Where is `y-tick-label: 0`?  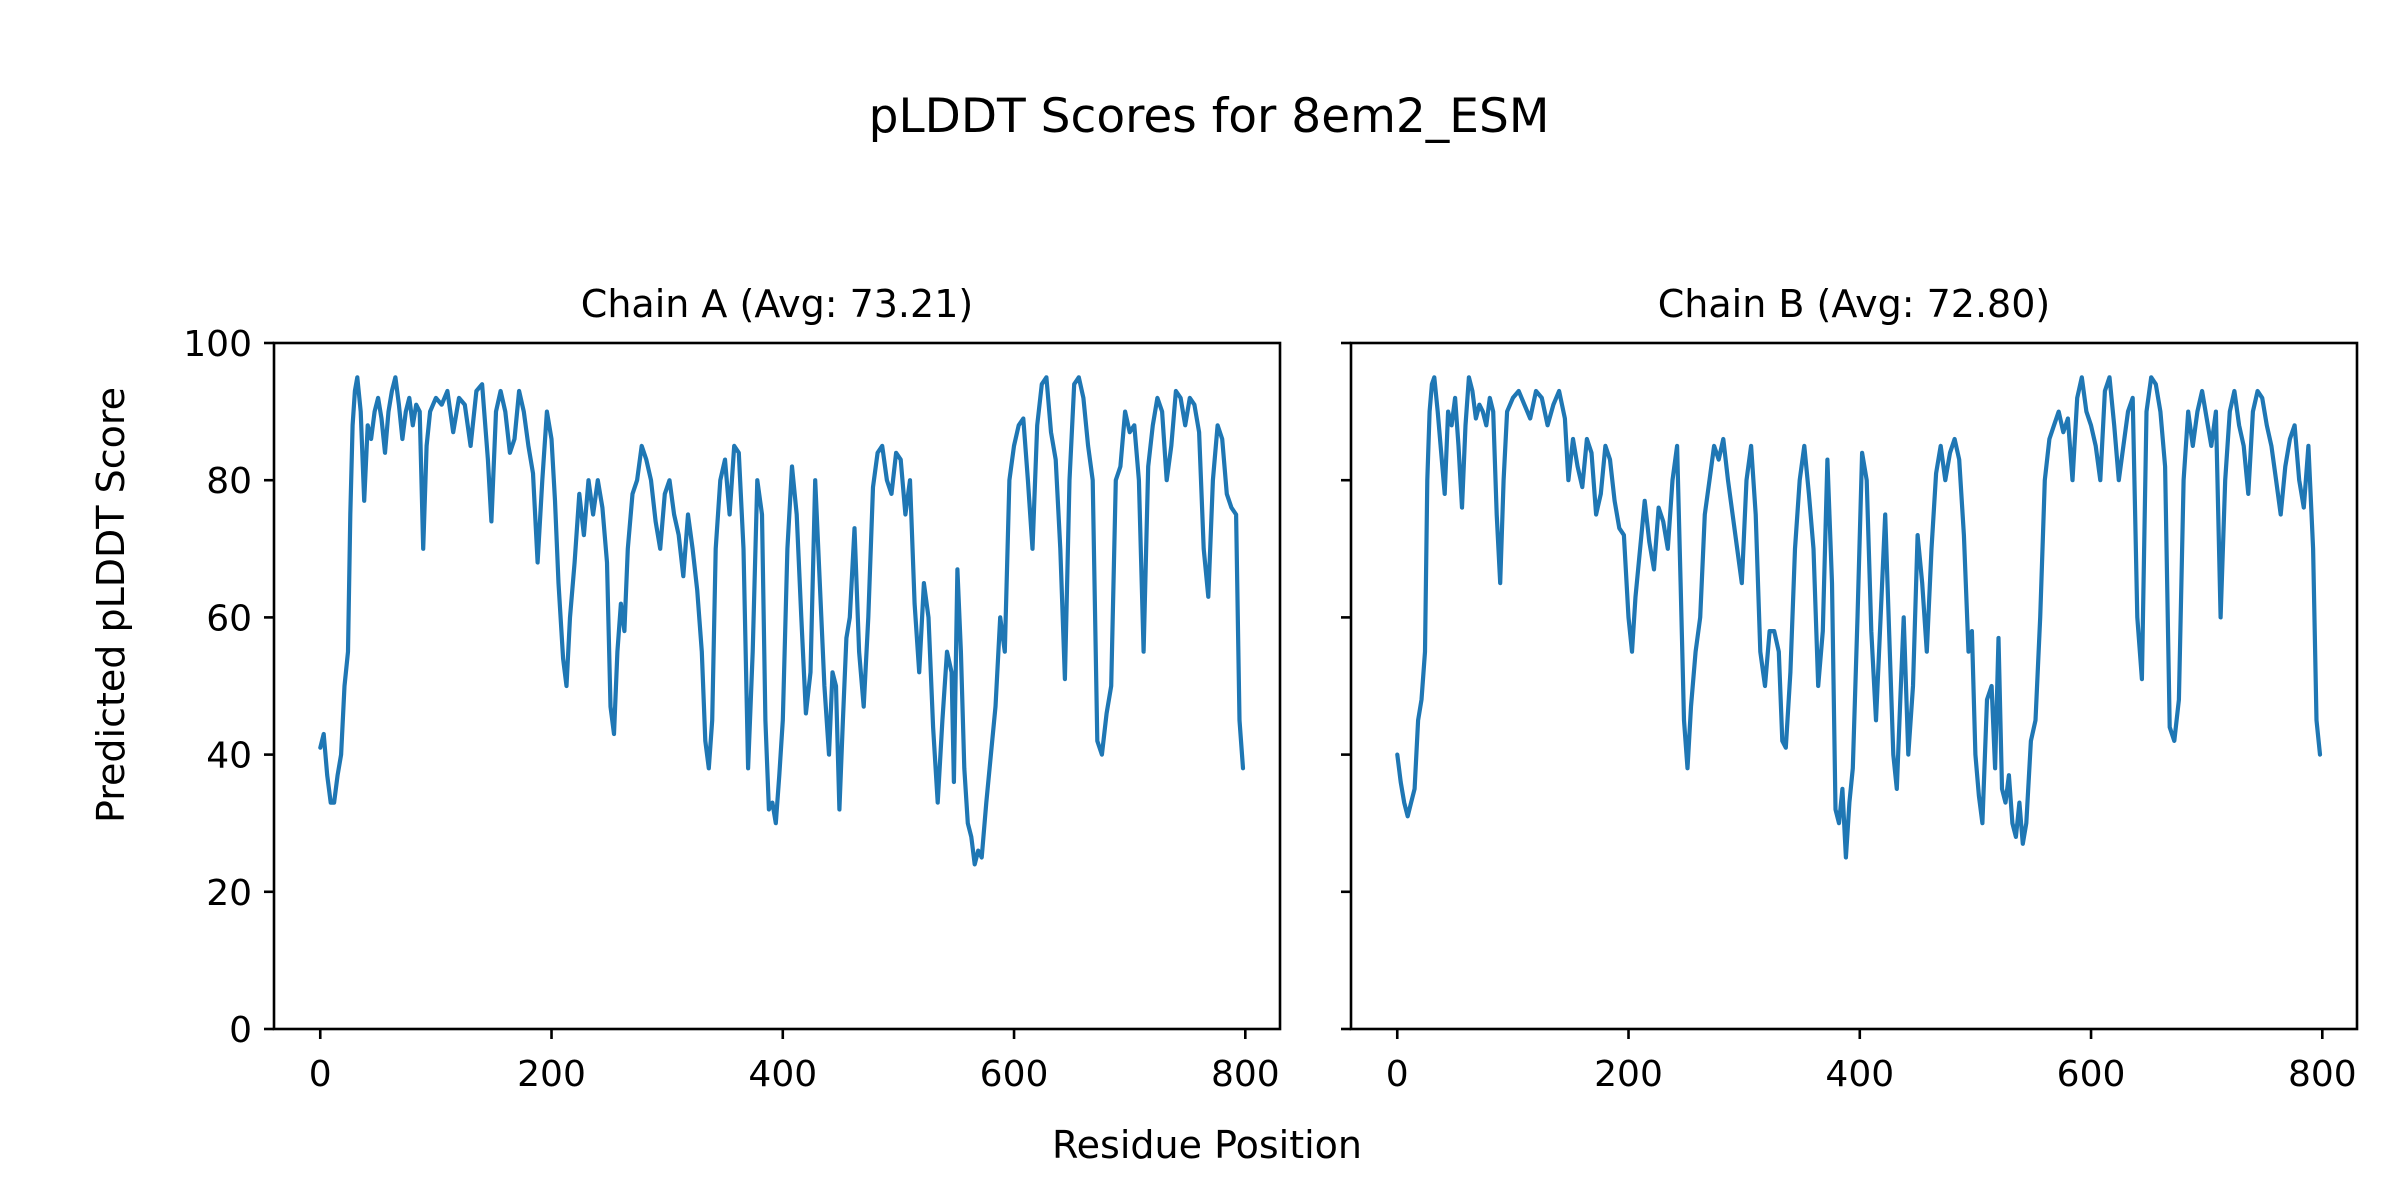 y-tick-label: 0 is located at coordinates (240, 1030).